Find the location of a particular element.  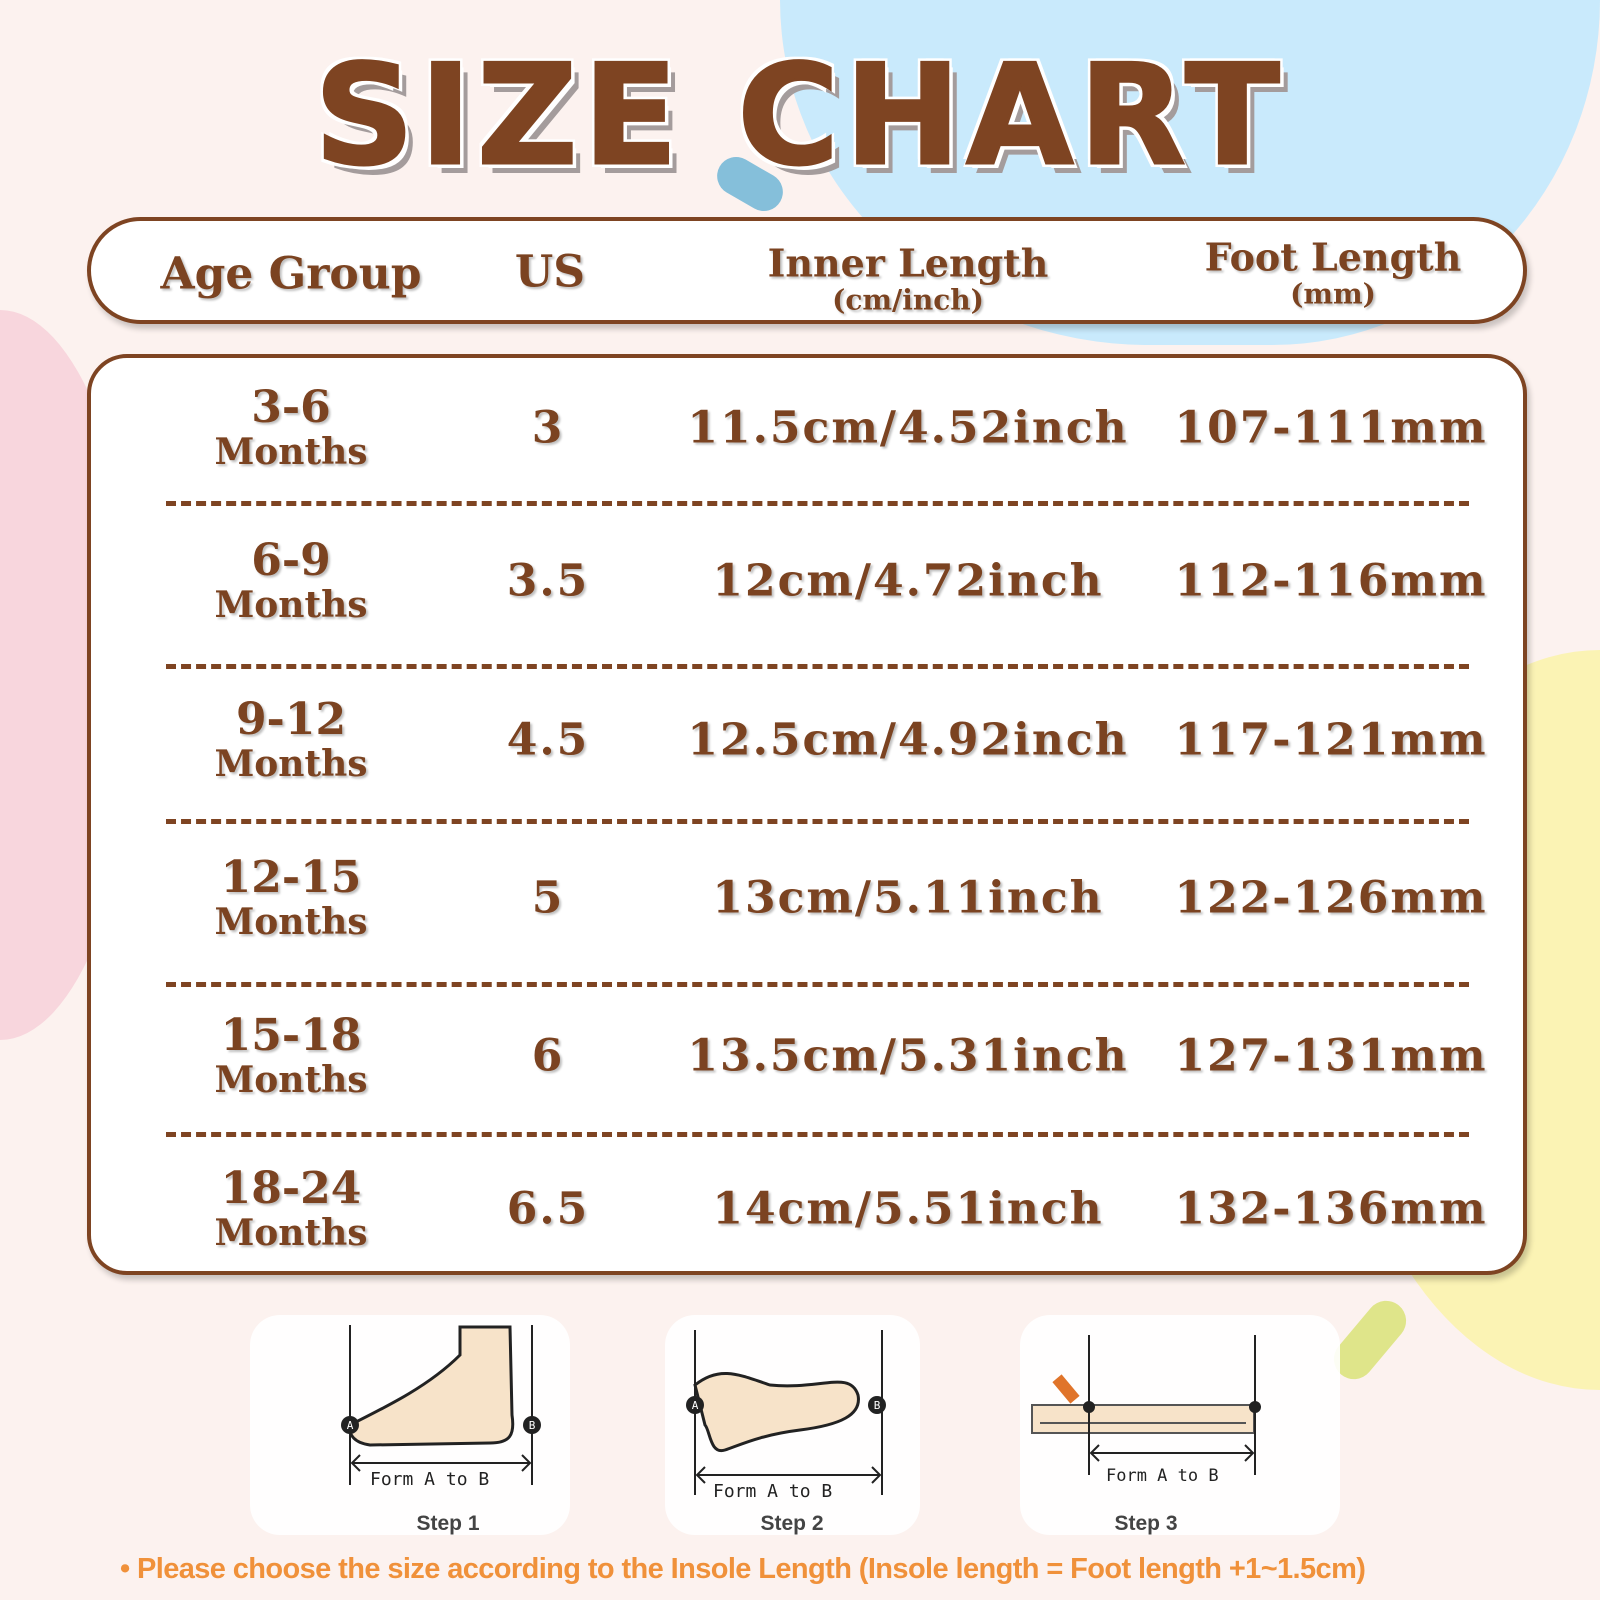

age-cell: 12-15 Months is located at coordinates (291, 897).